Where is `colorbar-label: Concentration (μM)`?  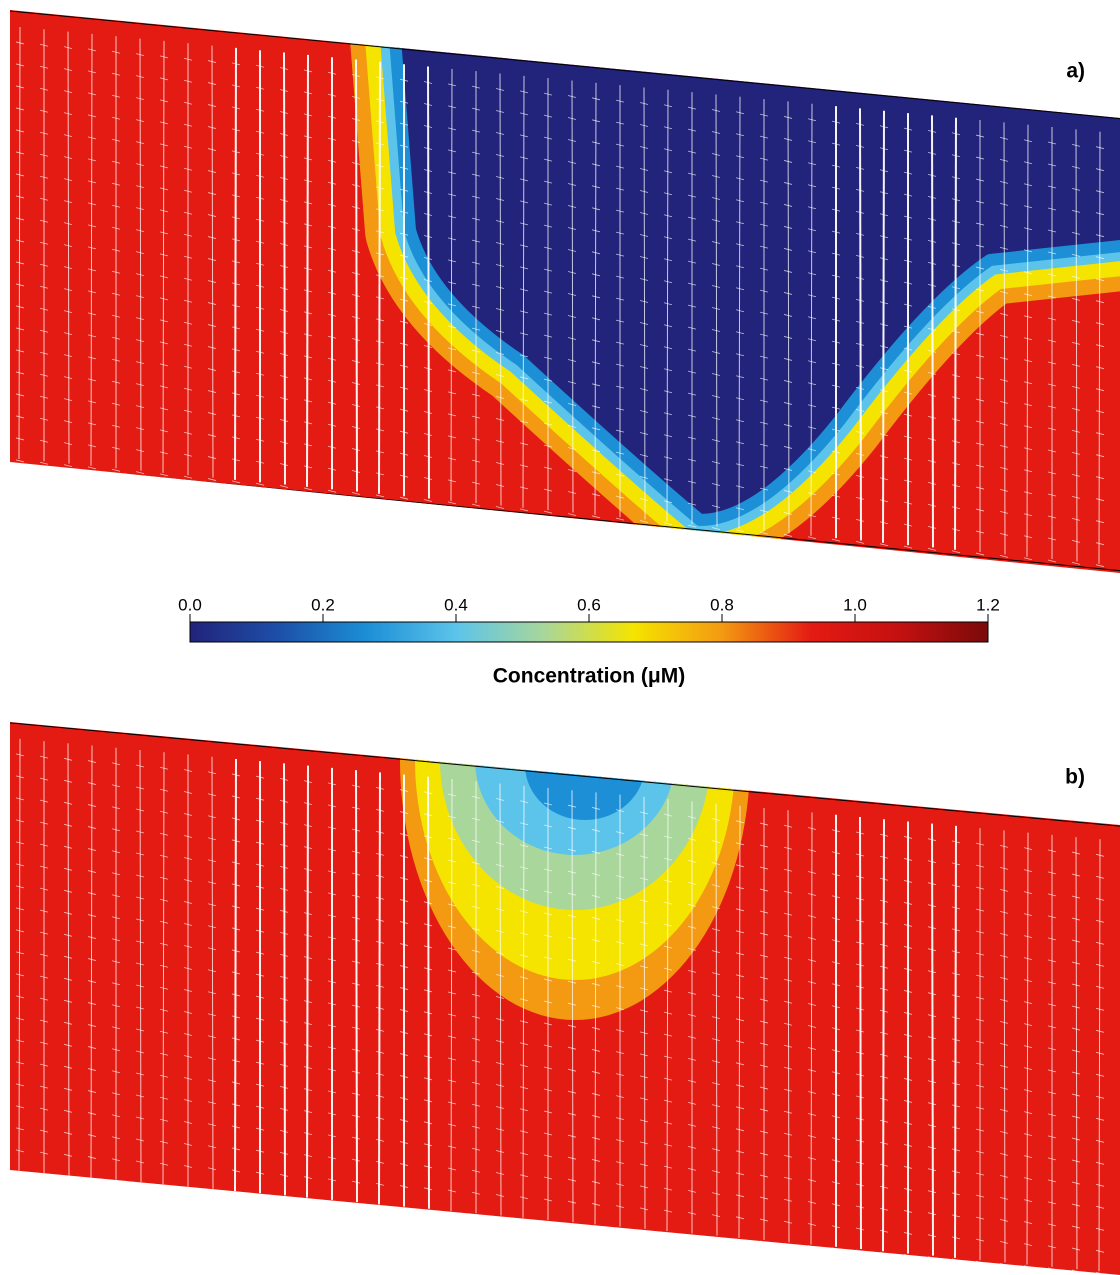
colorbar-label: Concentration (μM) is located at coordinates (589, 676).